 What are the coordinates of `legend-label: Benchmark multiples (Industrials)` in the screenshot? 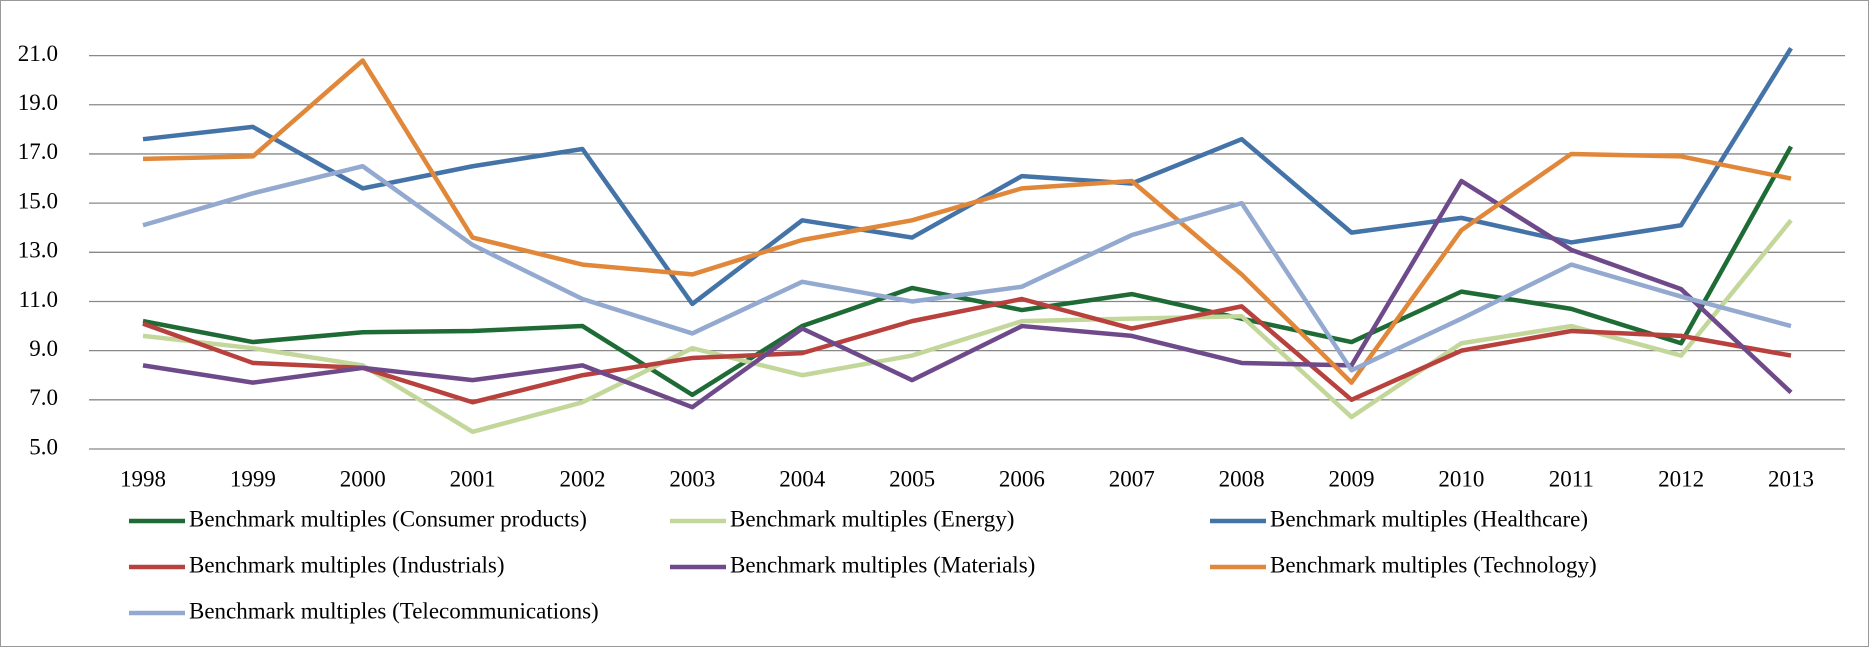 It's located at (347, 564).